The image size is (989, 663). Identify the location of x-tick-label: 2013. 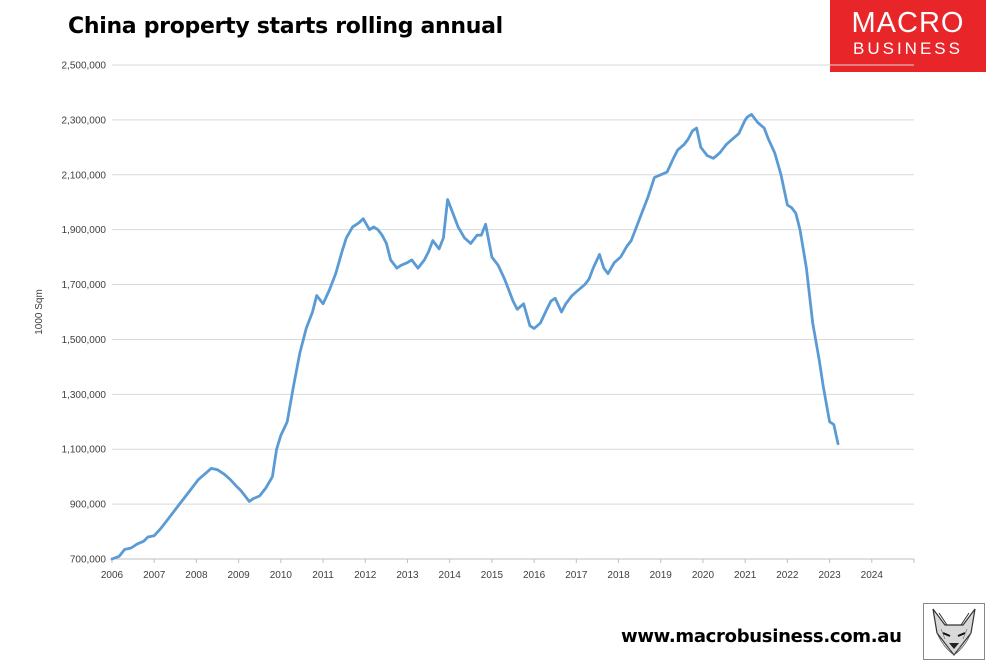
(407, 575).